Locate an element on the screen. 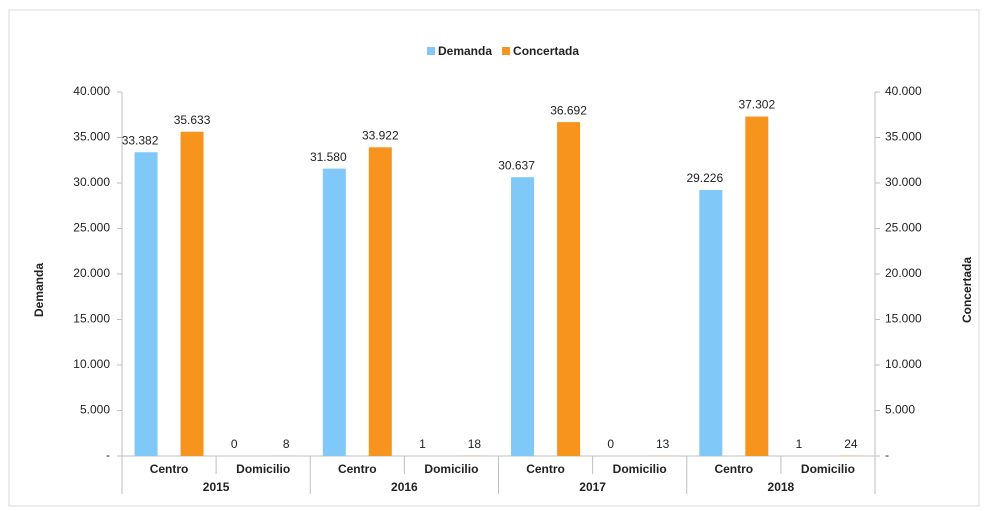 This screenshot has height=511, width=987. value-label: 24 is located at coordinates (851, 444).